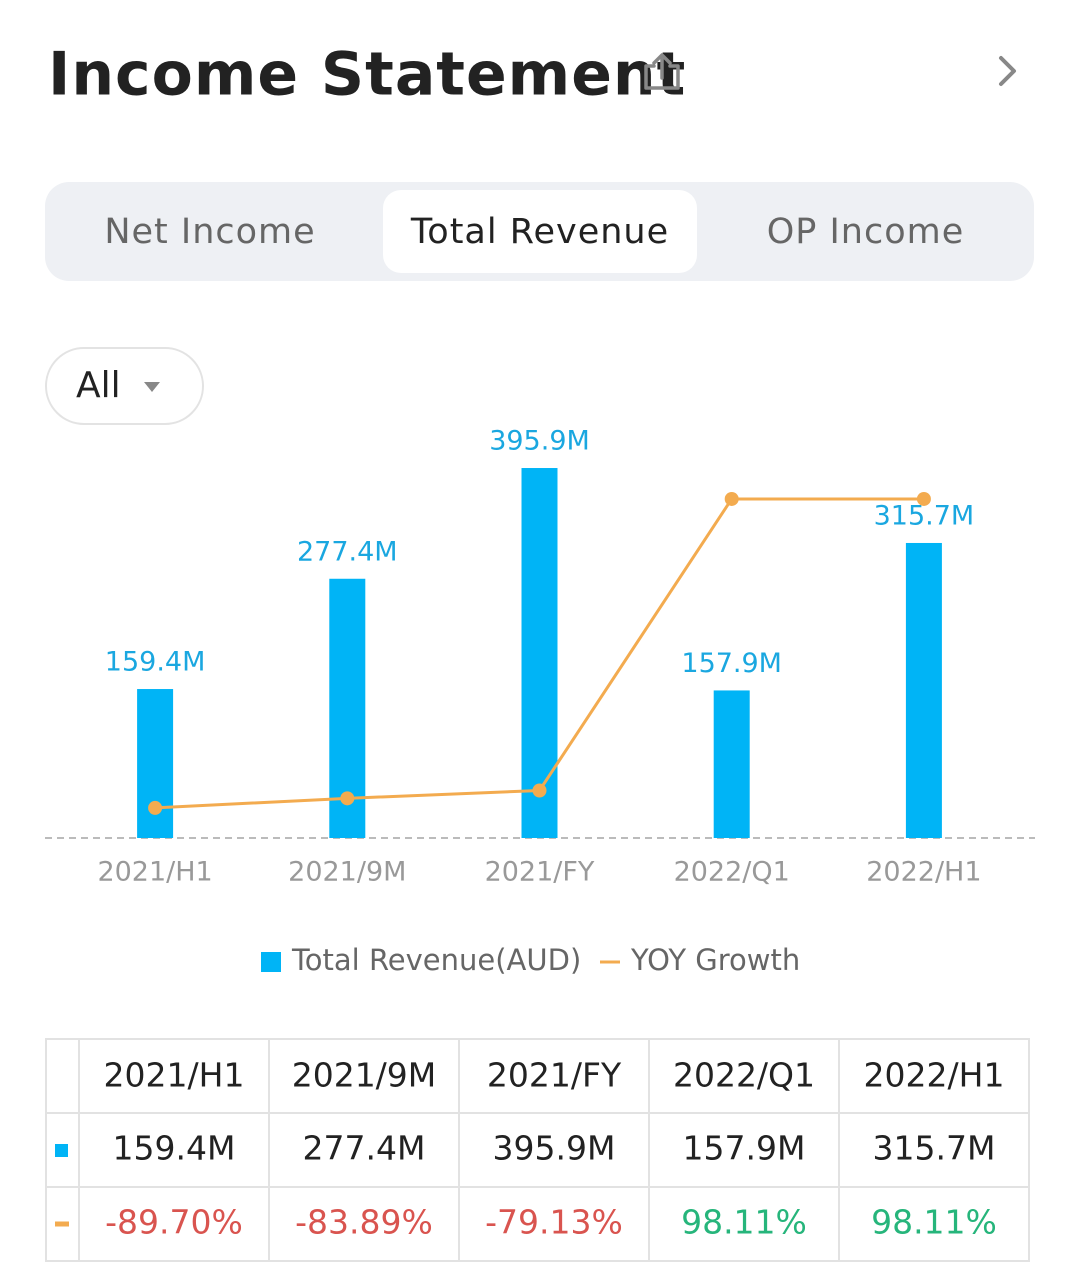 This screenshot has width=1080, height=1287. Describe the element at coordinates (209, 232) in the screenshot. I see `tab: Net Income` at that location.